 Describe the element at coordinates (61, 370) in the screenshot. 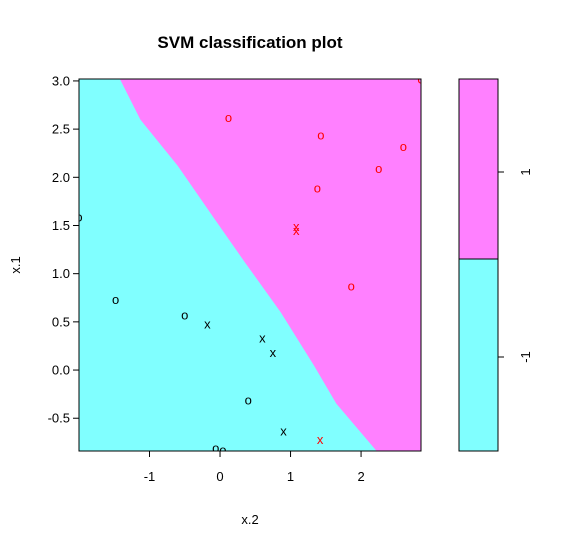

I see `y-tick-label: 0.0` at that location.